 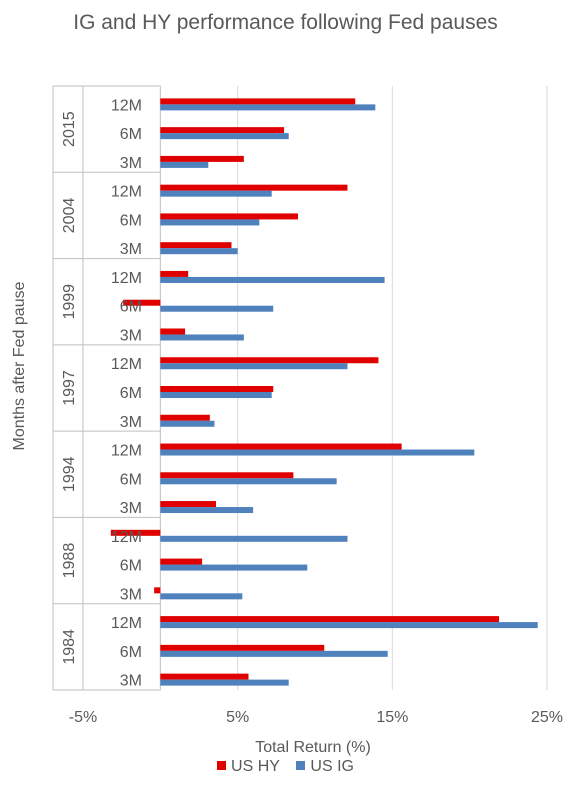 What do you see at coordinates (332, 766) in the screenshot?
I see `legend-label-ig: US IG` at bounding box center [332, 766].